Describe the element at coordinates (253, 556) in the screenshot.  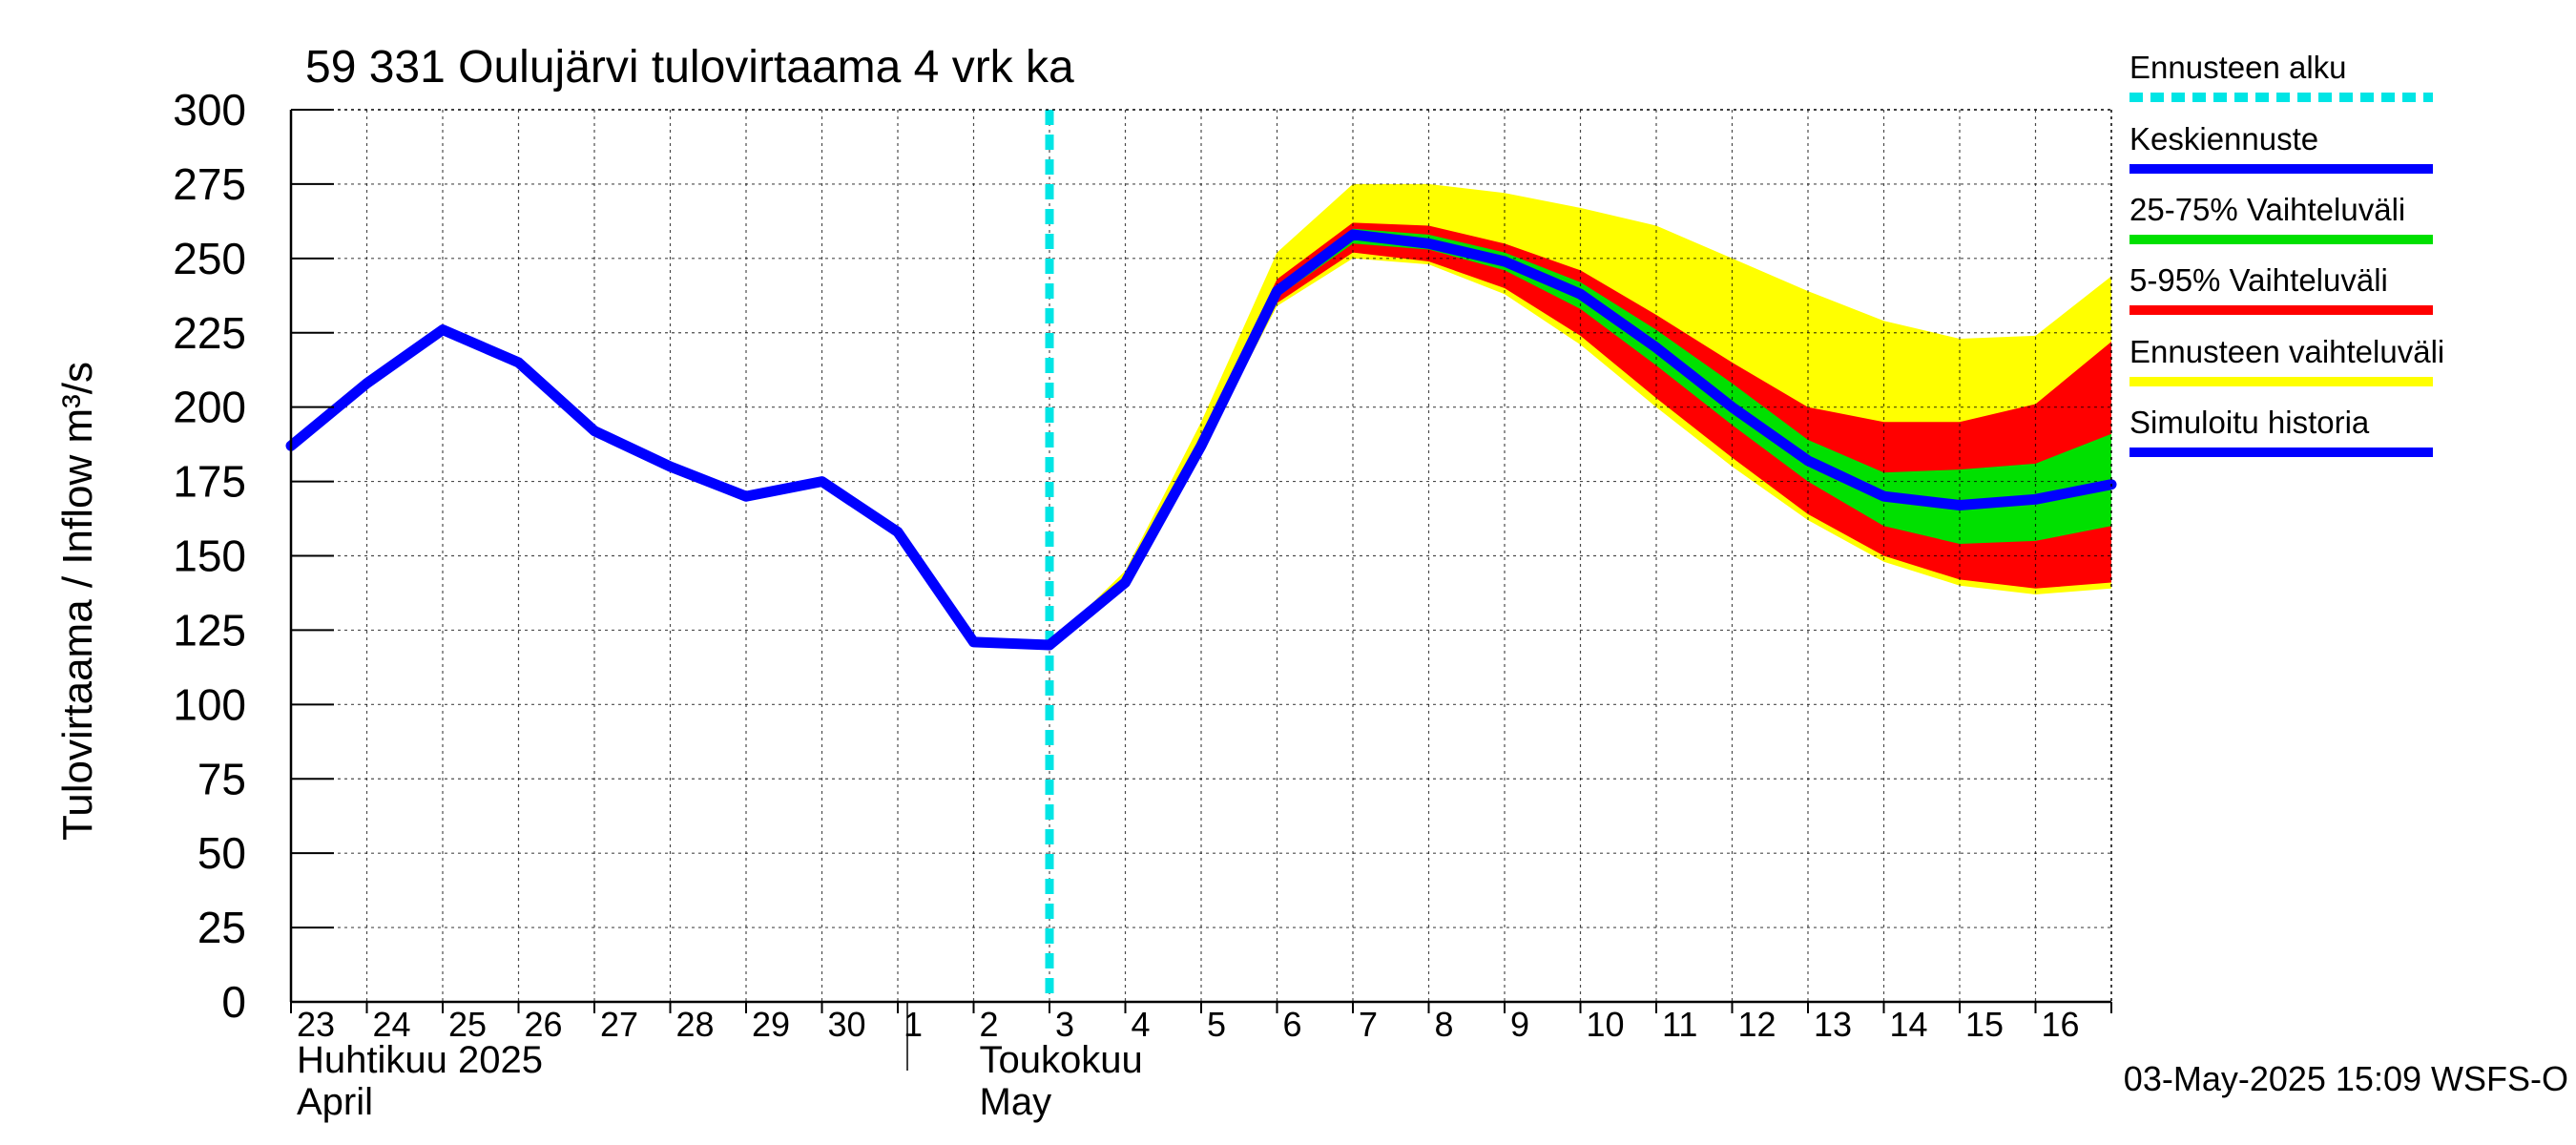
I see `y-axis-ticks: 0 25 50 75 100 125 150 175 200 225 250 275 300` at that location.